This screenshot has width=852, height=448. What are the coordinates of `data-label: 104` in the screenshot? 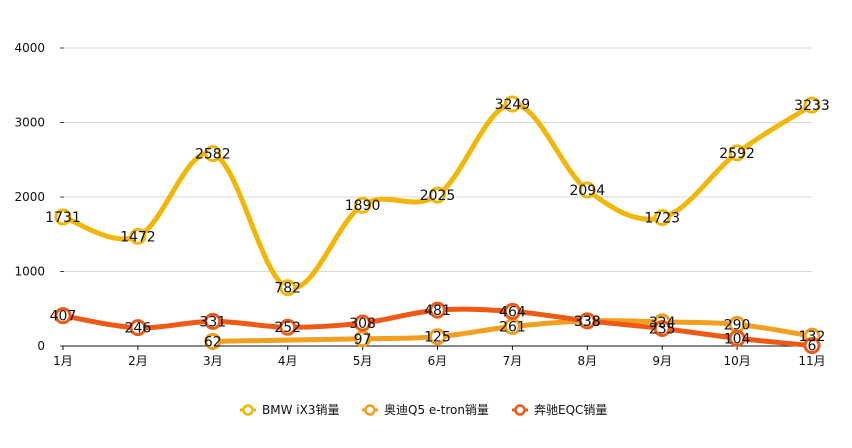 It's located at (737, 339).